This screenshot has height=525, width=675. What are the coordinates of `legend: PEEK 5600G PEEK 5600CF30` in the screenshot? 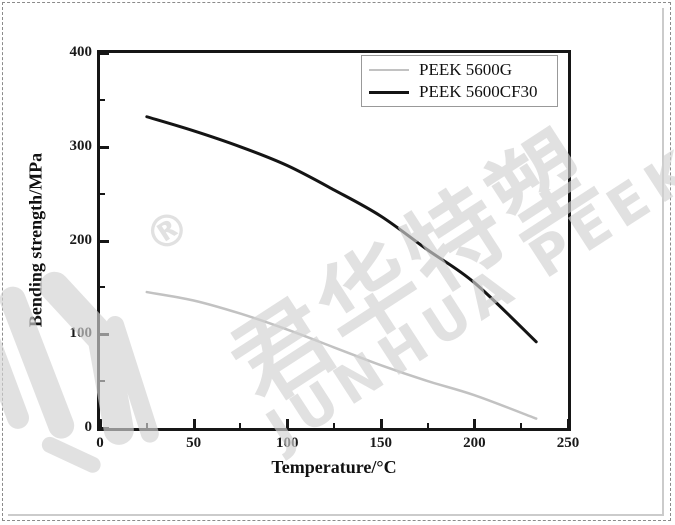 It's located at (459, 81).